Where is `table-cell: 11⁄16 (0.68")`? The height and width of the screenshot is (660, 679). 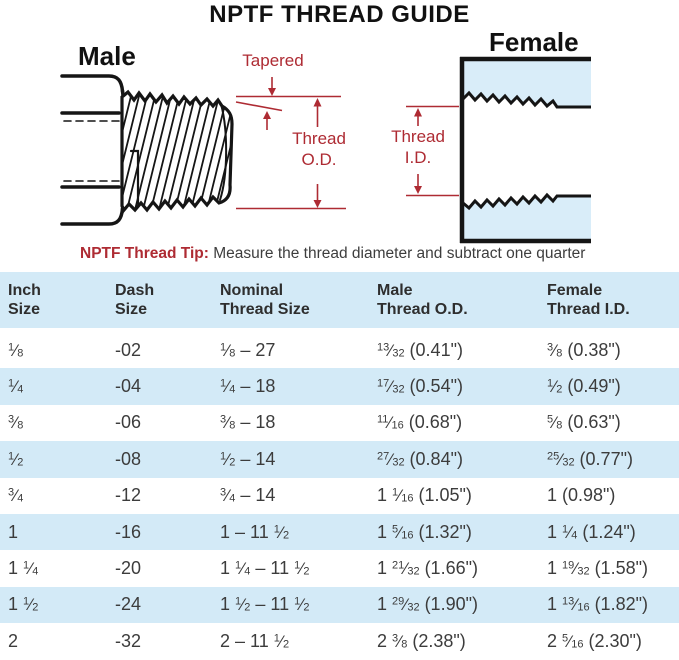 table-cell: 11⁄16 (0.68") is located at coordinates (420, 422).